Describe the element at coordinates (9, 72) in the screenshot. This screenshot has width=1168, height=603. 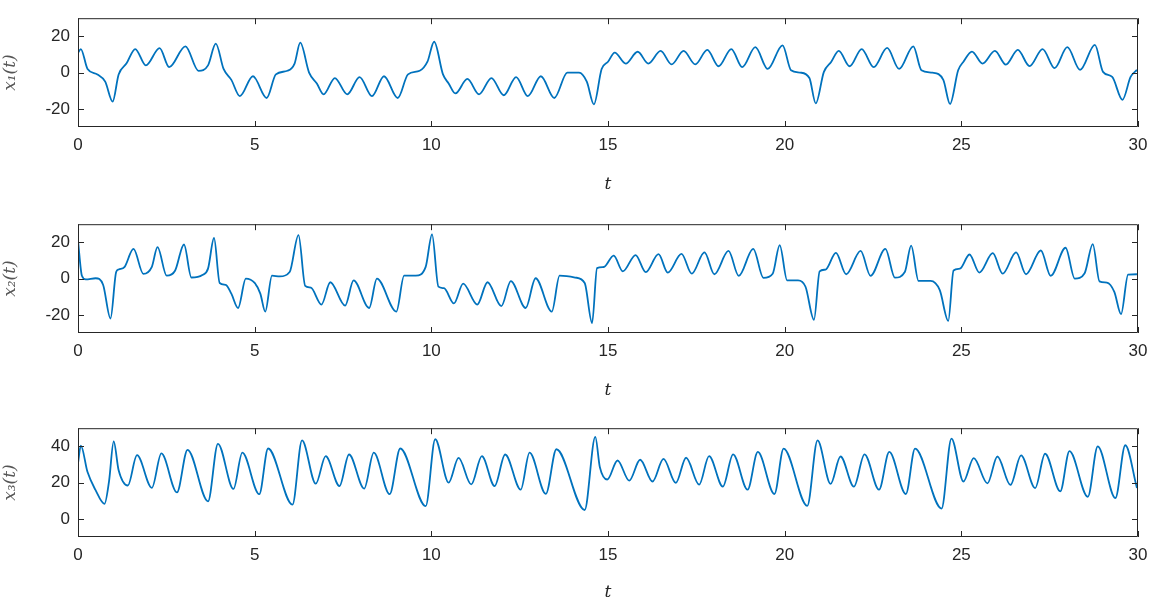
I see `y-axis-title: x₁(t)` at that location.